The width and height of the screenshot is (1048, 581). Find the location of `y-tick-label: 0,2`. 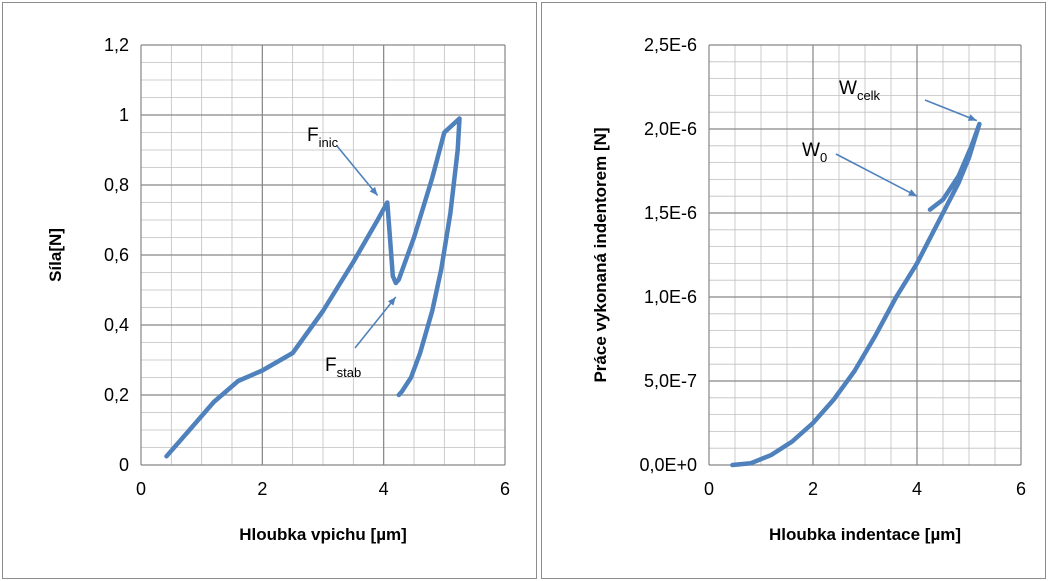

y-tick-label: 0,2 is located at coordinates (116, 395).